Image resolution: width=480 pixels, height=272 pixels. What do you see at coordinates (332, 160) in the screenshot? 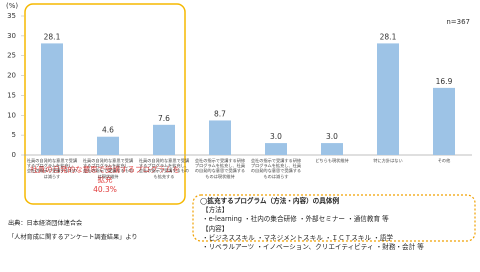
I see `x-tick-label: どちらも現状維持` at bounding box center [332, 160].